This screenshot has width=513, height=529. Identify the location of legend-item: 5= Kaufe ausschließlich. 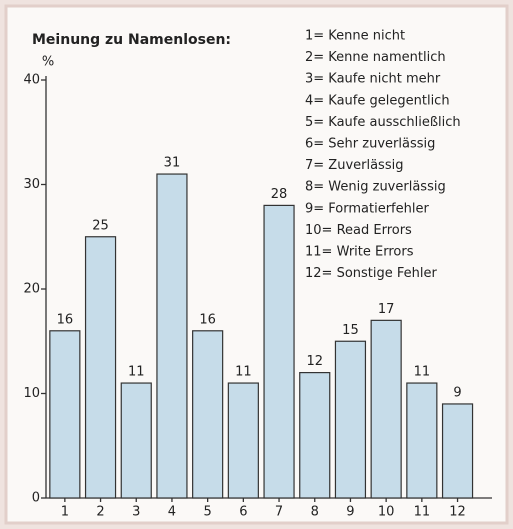
(383, 122).